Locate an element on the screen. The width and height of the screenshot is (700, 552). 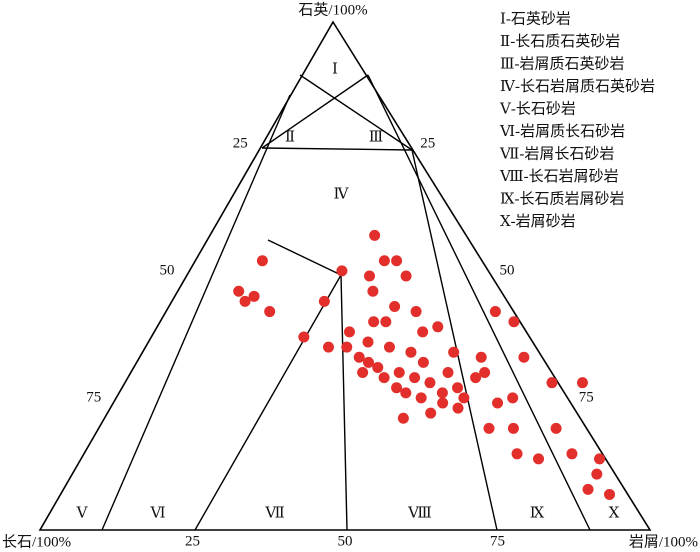
apex-label: 岩屑/100% is located at coordinates (663, 541).